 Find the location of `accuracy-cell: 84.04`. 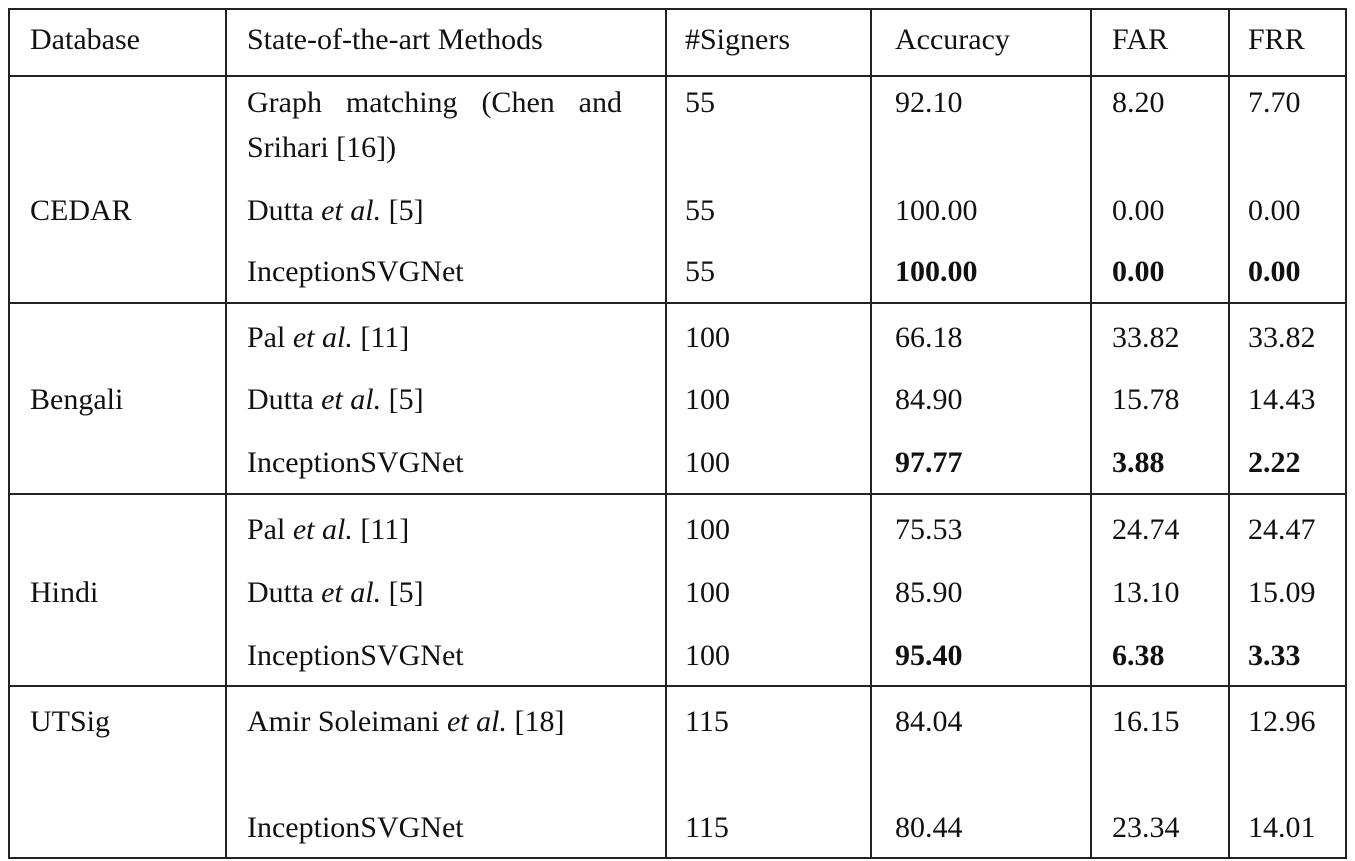

accuracy-cell: 84.04 is located at coordinates (929, 721).